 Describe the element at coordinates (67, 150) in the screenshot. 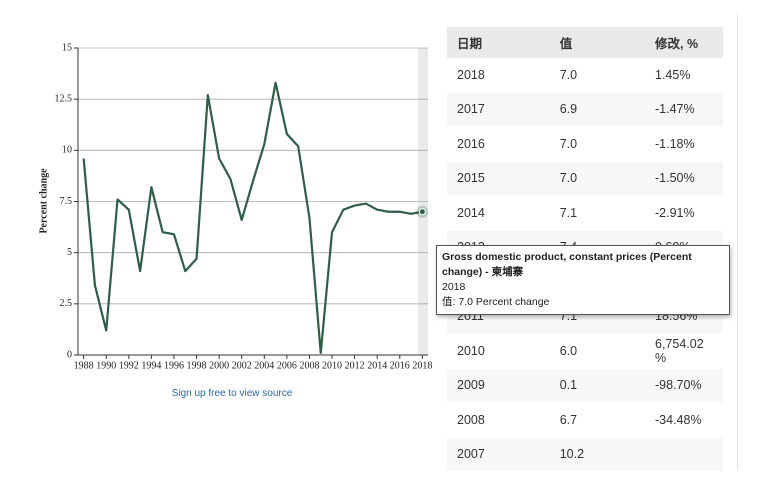

I see `y-tick-label: 10` at that location.